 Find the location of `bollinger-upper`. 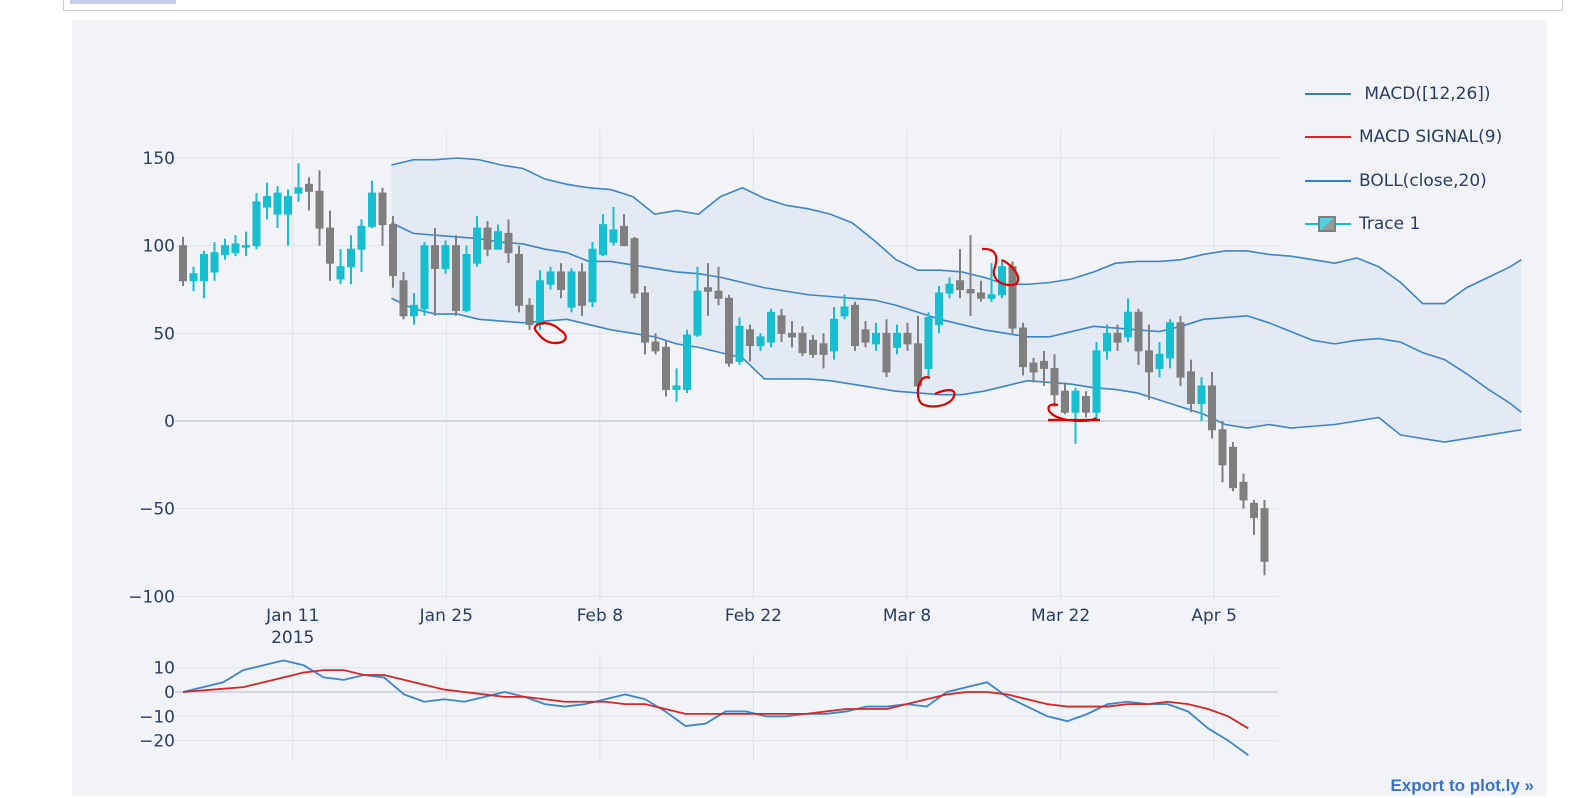

bollinger-upper is located at coordinates (956, 231).